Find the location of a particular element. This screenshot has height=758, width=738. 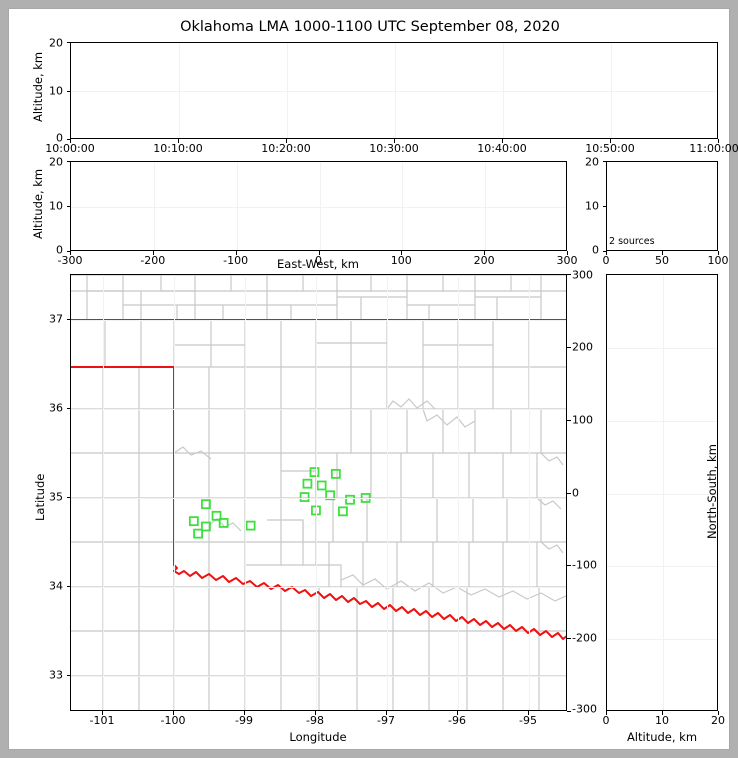

north-south-altitude-plot is located at coordinates (662, 492).